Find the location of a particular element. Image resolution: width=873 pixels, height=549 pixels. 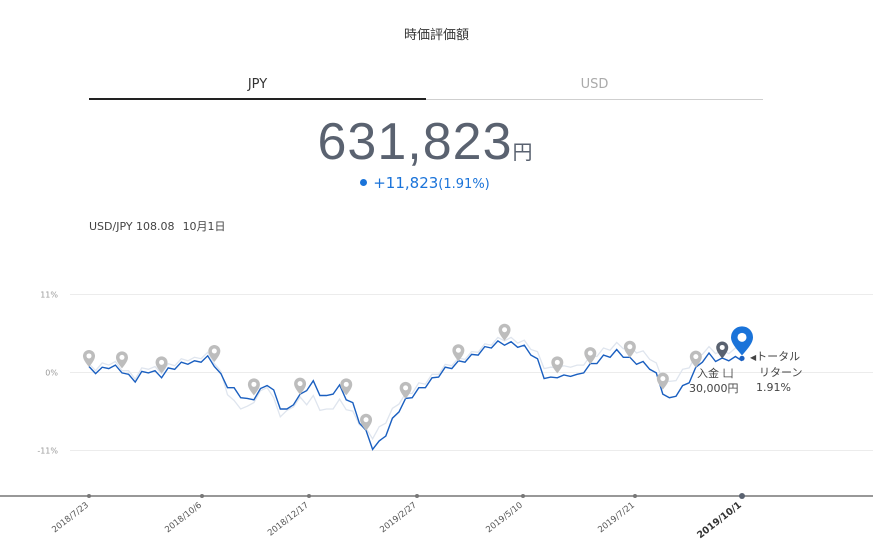

x-tick-label: 2018/12/17 is located at coordinates (288, 519).